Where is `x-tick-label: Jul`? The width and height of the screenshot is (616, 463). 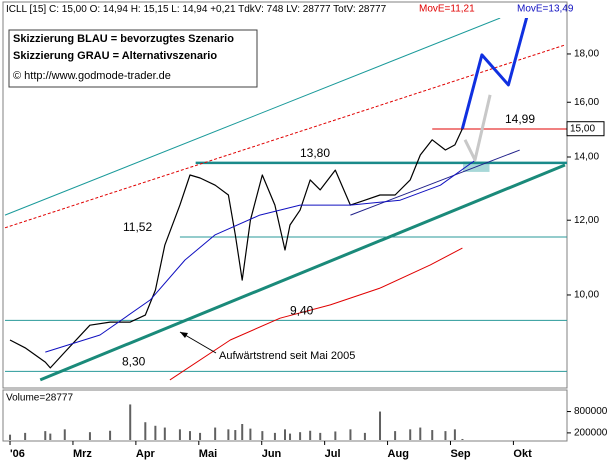 x-tick-label: Jul is located at coordinates (333, 454).